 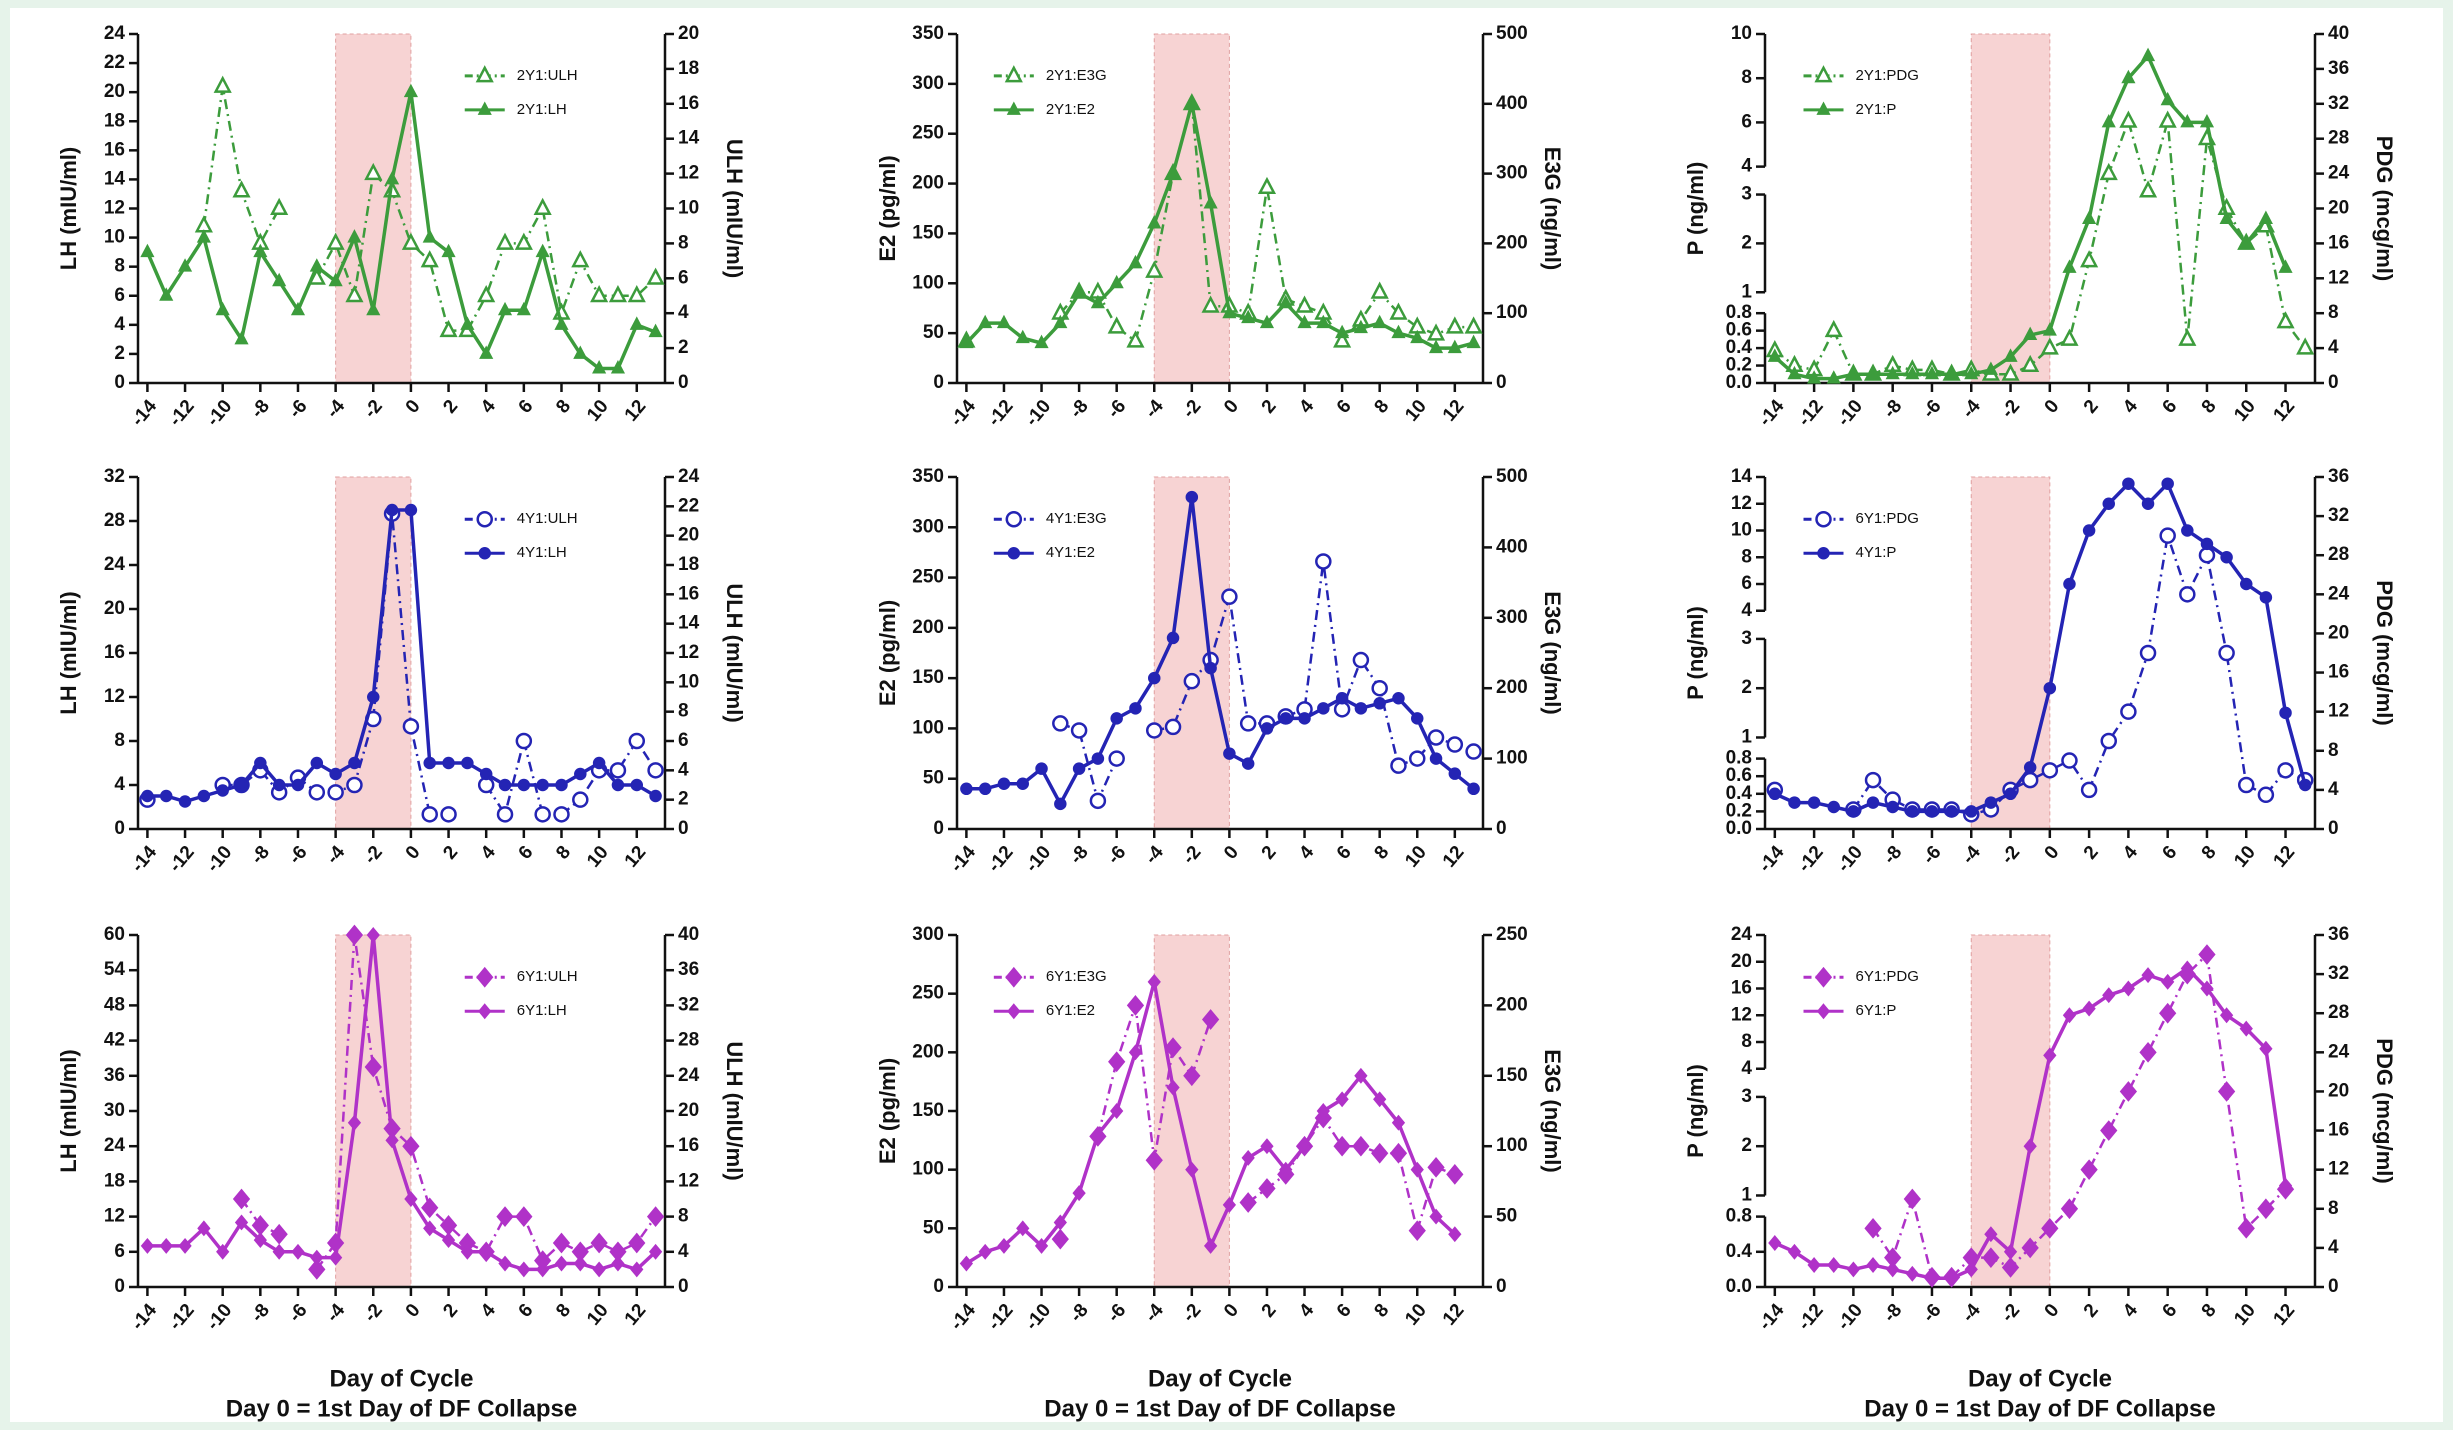 I want to click on y-tick-label: 0.6, so click(x=1739, y=775).